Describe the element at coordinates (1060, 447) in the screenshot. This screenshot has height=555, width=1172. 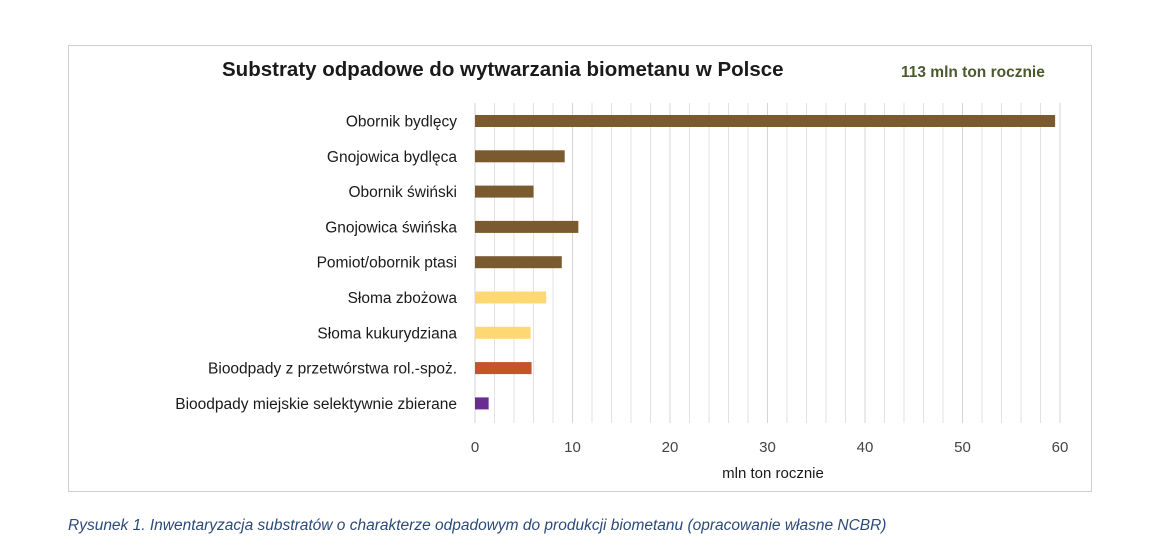
I see `x-tick-label: 60` at that location.